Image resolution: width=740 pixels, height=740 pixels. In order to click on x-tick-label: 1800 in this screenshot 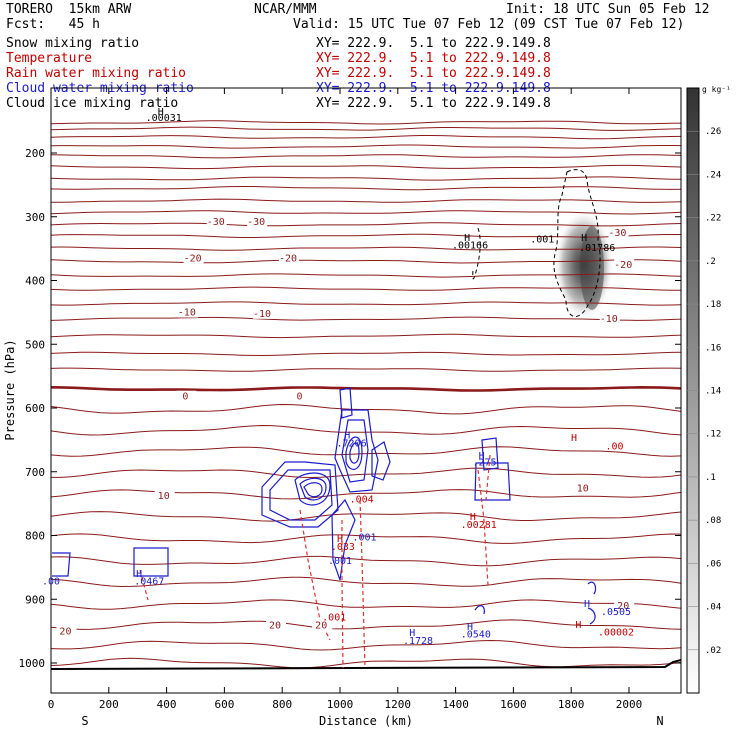, I will do `click(571, 704)`.